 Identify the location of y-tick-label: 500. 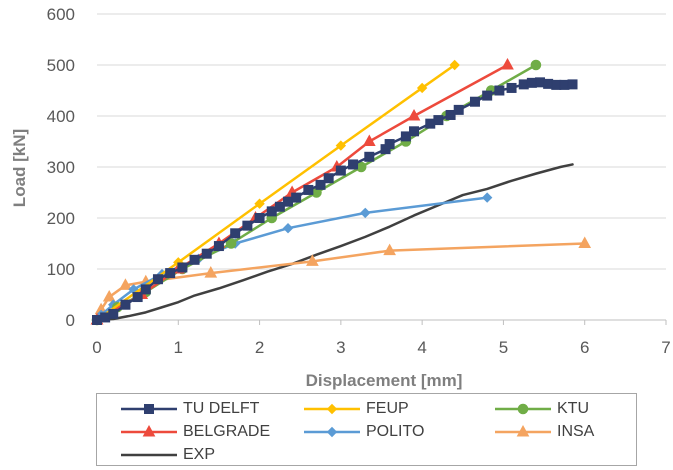
(61, 65).